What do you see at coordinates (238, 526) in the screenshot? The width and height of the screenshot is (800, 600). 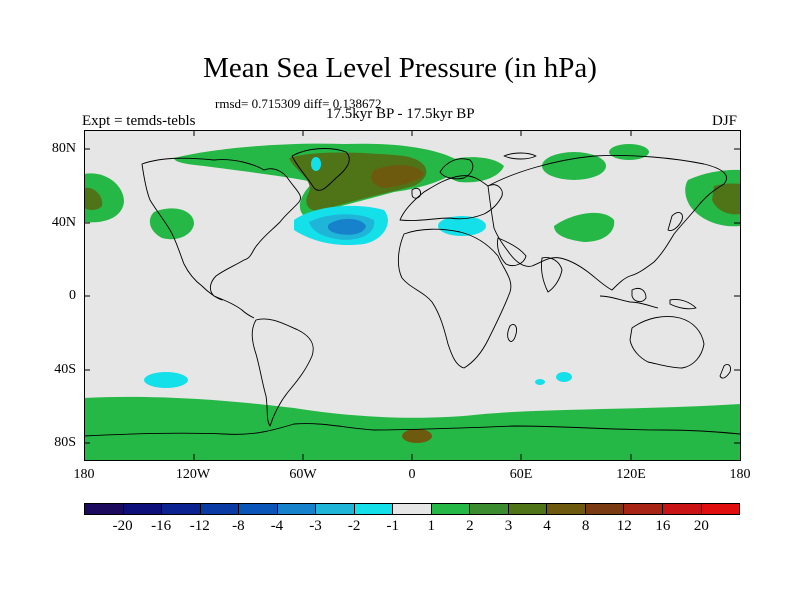 I see `colorbar-label: -8` at bounding box center [238, 526].